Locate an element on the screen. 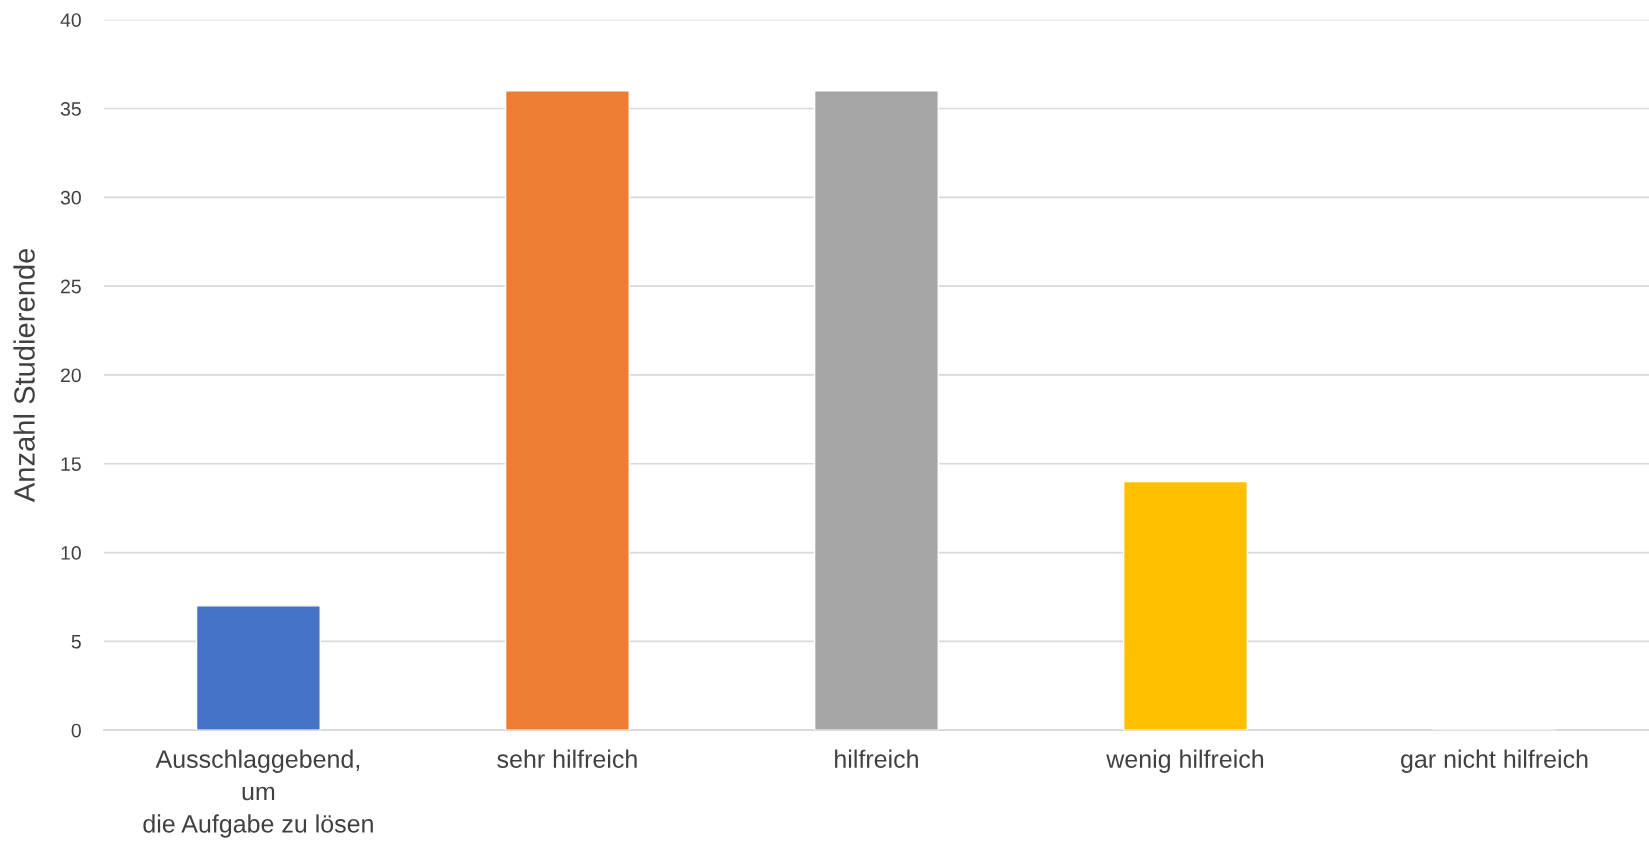  y-tick-label: 5 is located at coordinates (76, 642).